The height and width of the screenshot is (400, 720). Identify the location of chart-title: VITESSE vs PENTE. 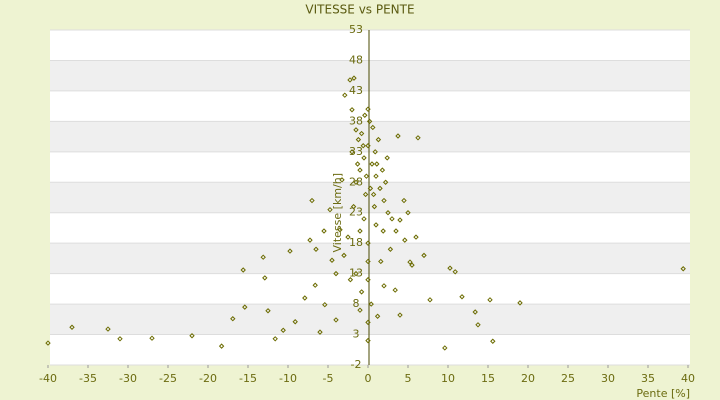
(359, 10).